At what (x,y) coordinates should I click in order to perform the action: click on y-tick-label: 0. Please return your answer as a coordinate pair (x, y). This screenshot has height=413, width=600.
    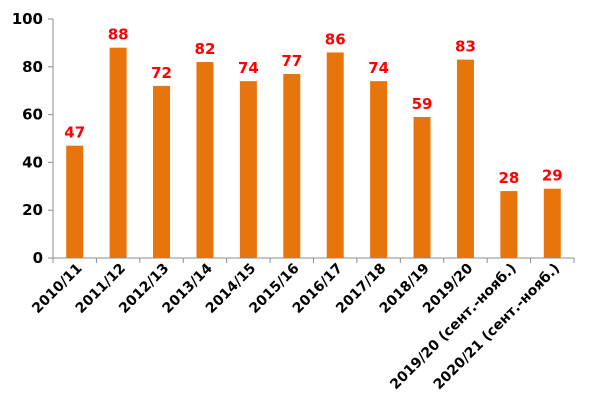
    Looking at the image, I should click on (38, 258).